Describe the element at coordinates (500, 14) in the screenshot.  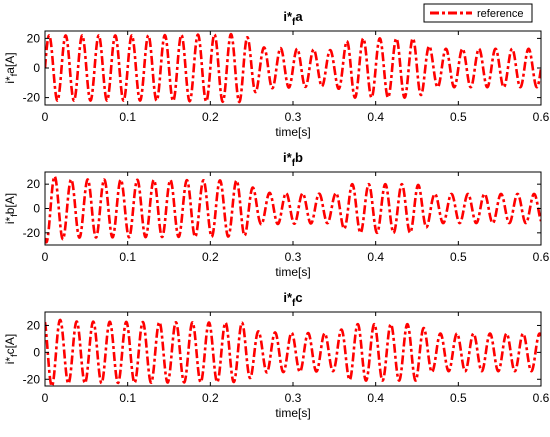
I see `legend-label: reference` at that location.